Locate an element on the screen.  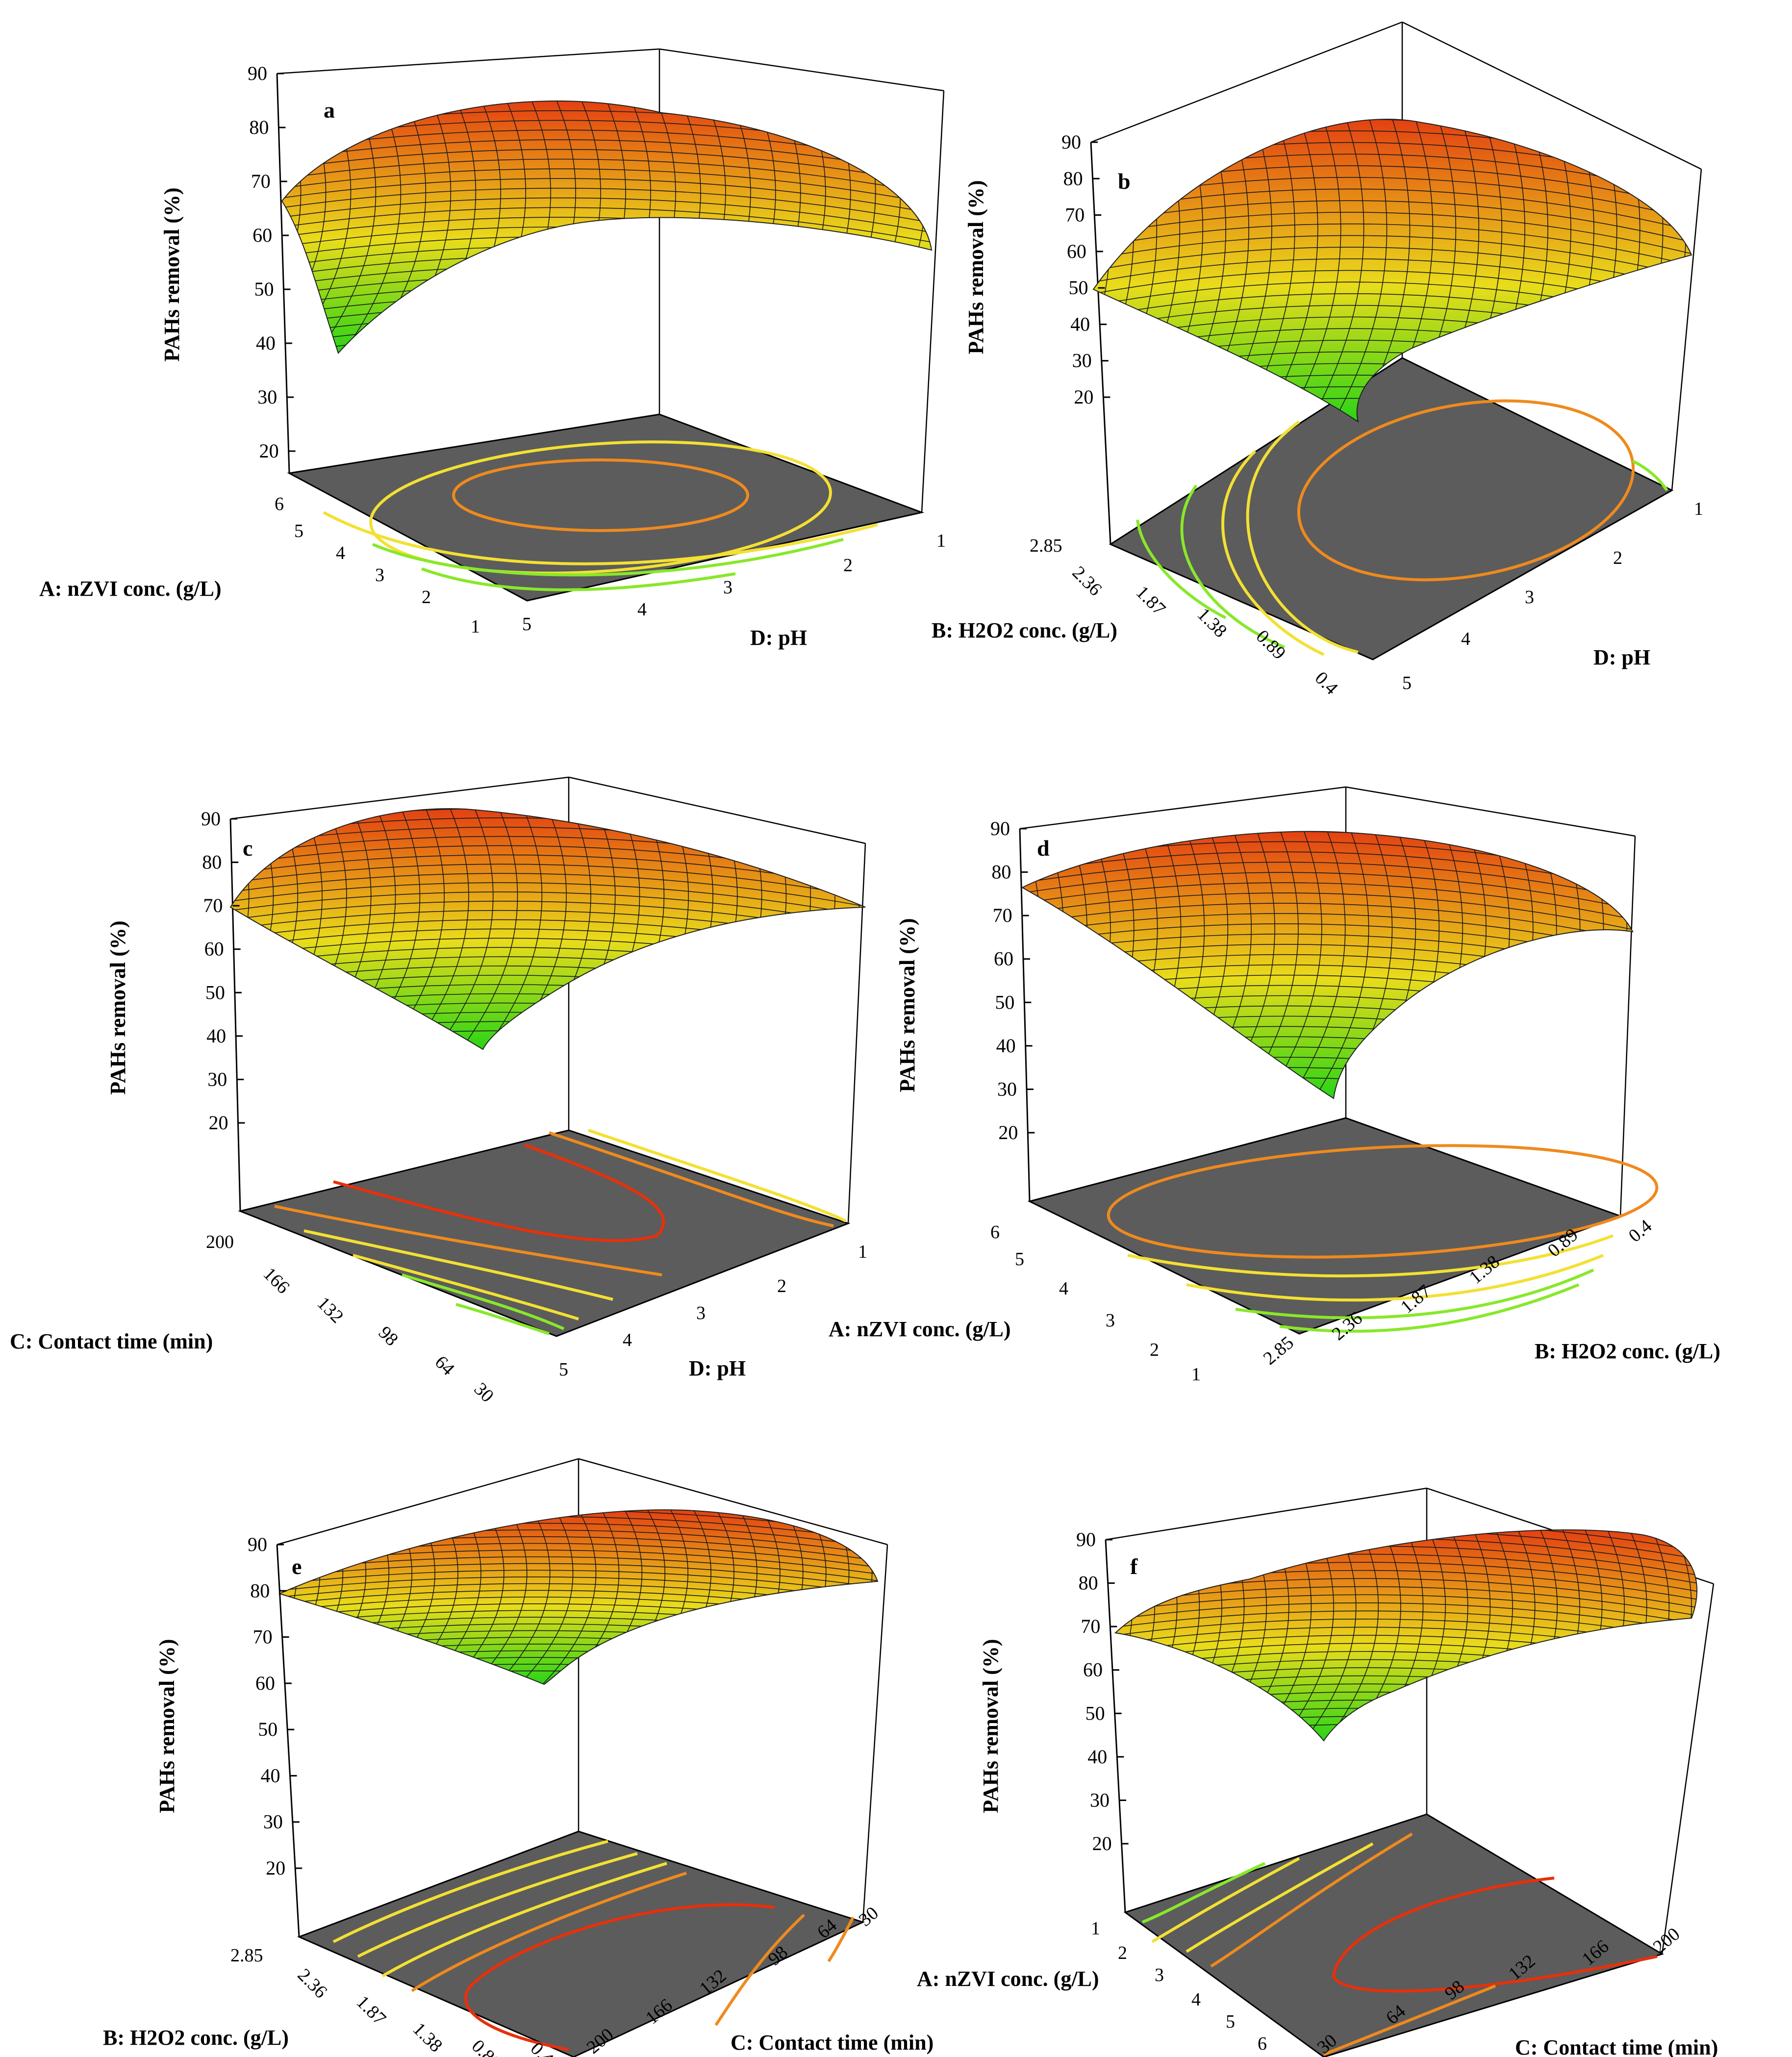
y-tick: 5 is located at coordinates (1407, 683).